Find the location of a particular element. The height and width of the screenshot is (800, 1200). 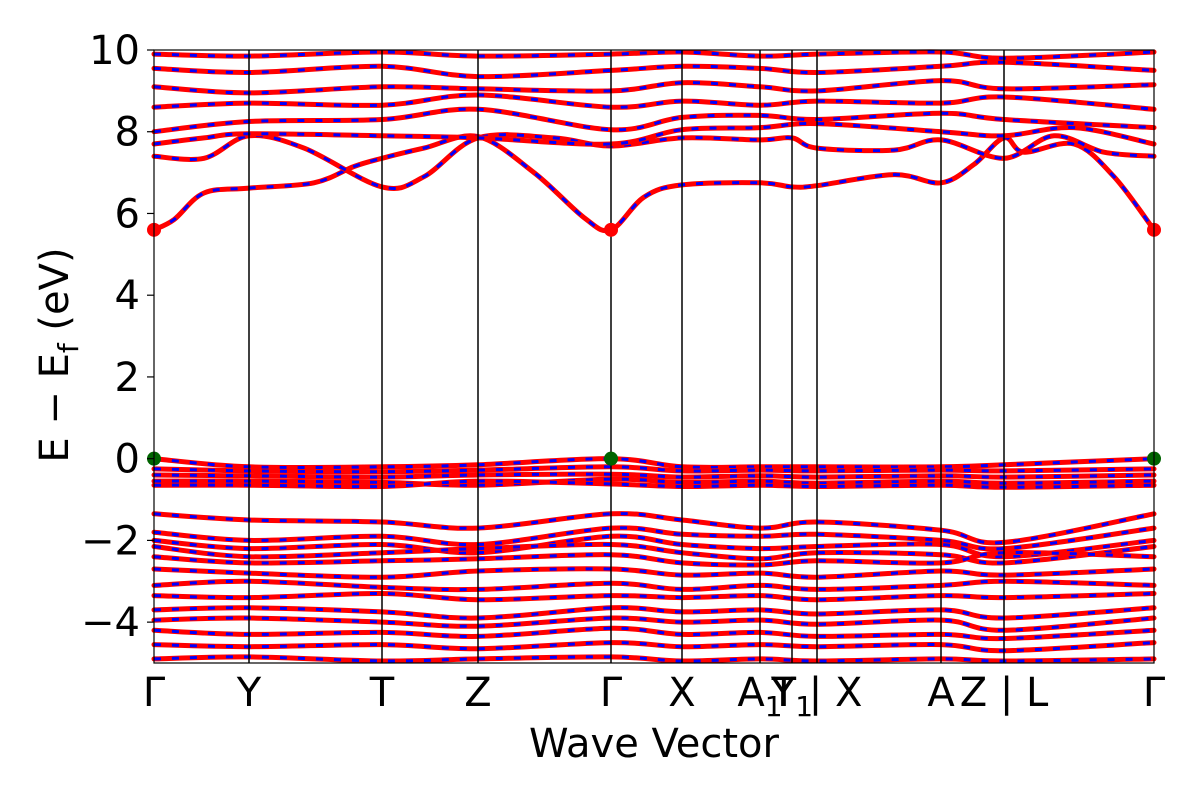

x-tick-sub-6: 1 is located at coordinates (774, 706).